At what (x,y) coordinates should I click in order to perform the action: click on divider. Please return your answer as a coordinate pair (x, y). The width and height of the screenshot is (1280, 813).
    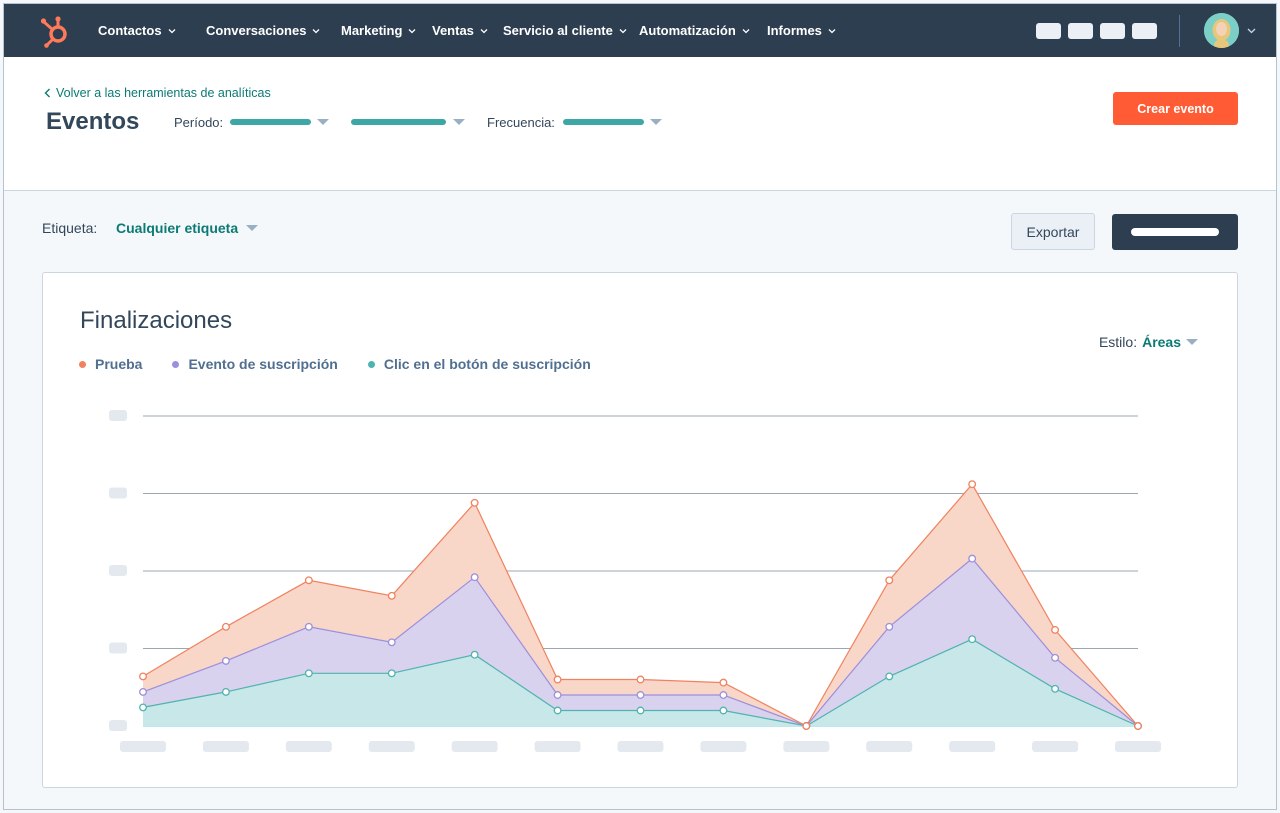
    Looking at the image, I should click on (1179, 30).